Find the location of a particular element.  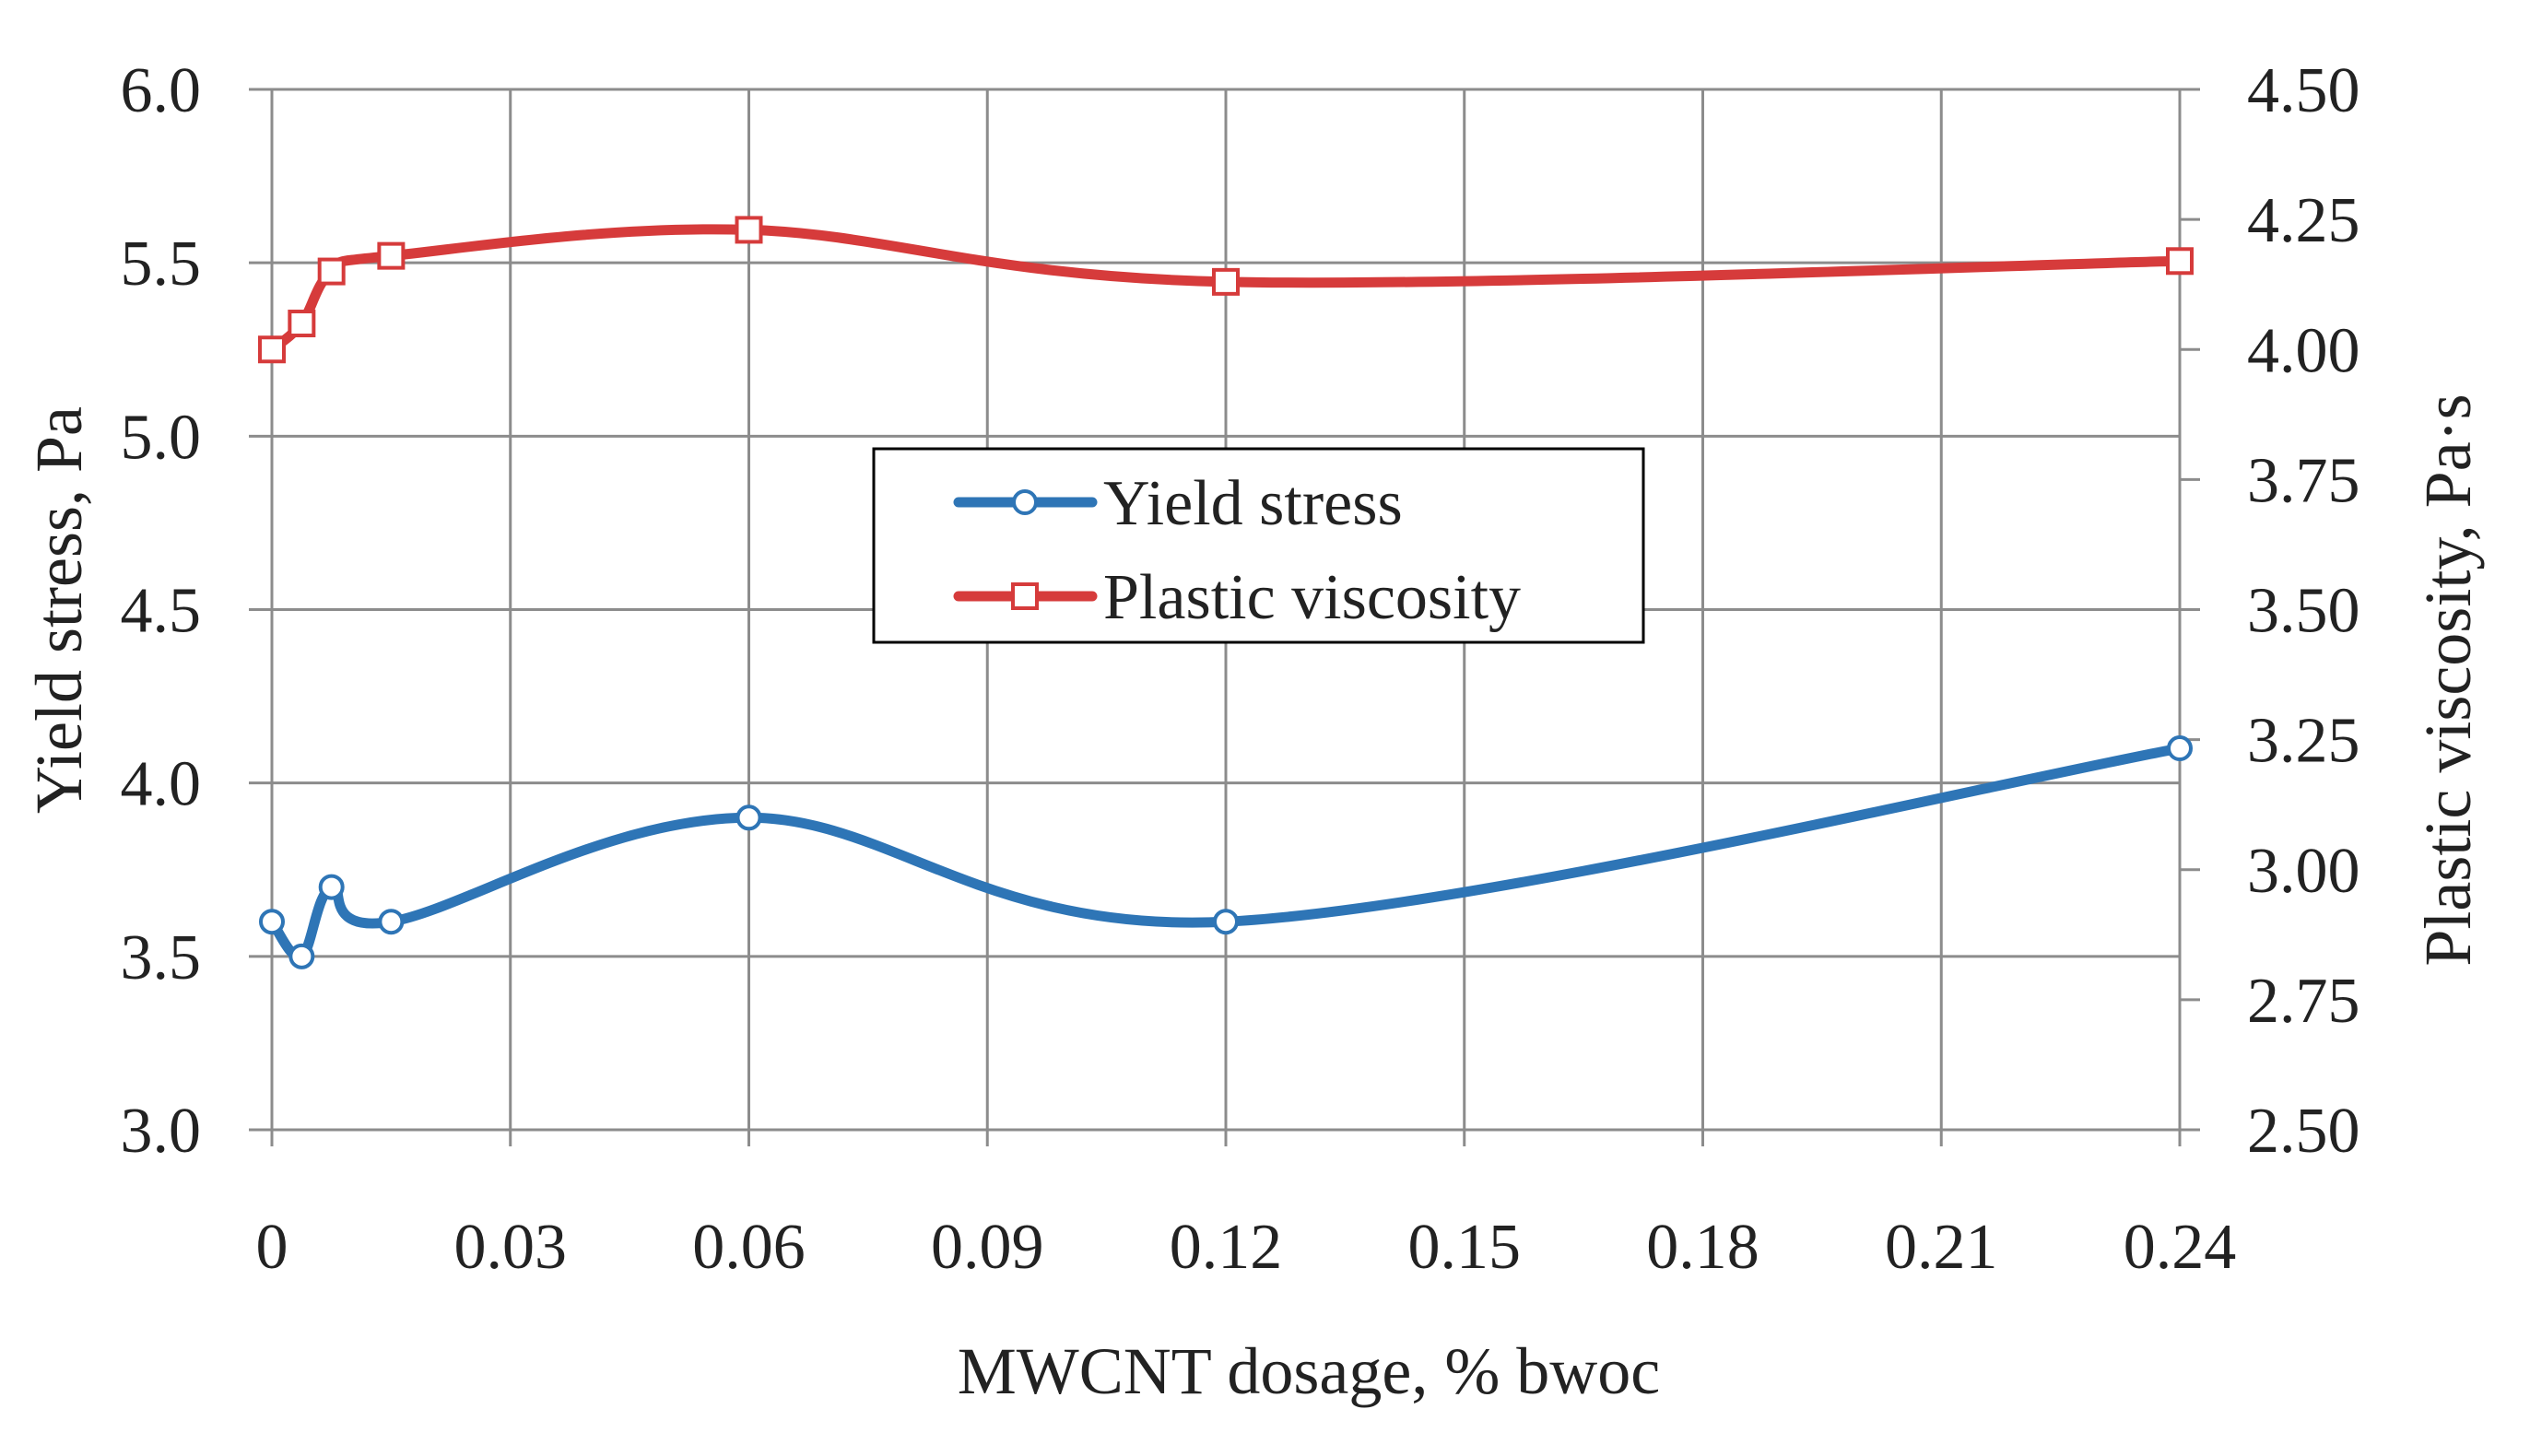

y-left-tick-label: 4.0 is located at coordinates (161, 784).